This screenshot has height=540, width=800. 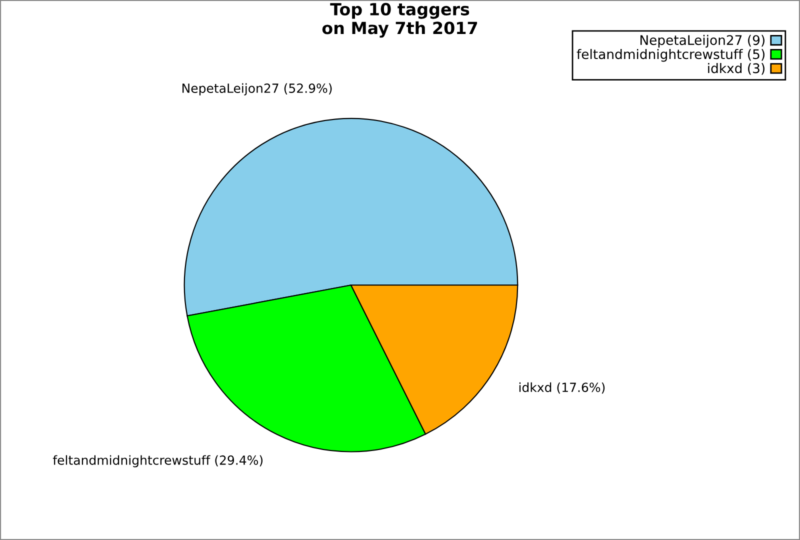 I want to click on data-label: feltandmidnightcrewstuff (29.4%), so click(x=157, y=461).